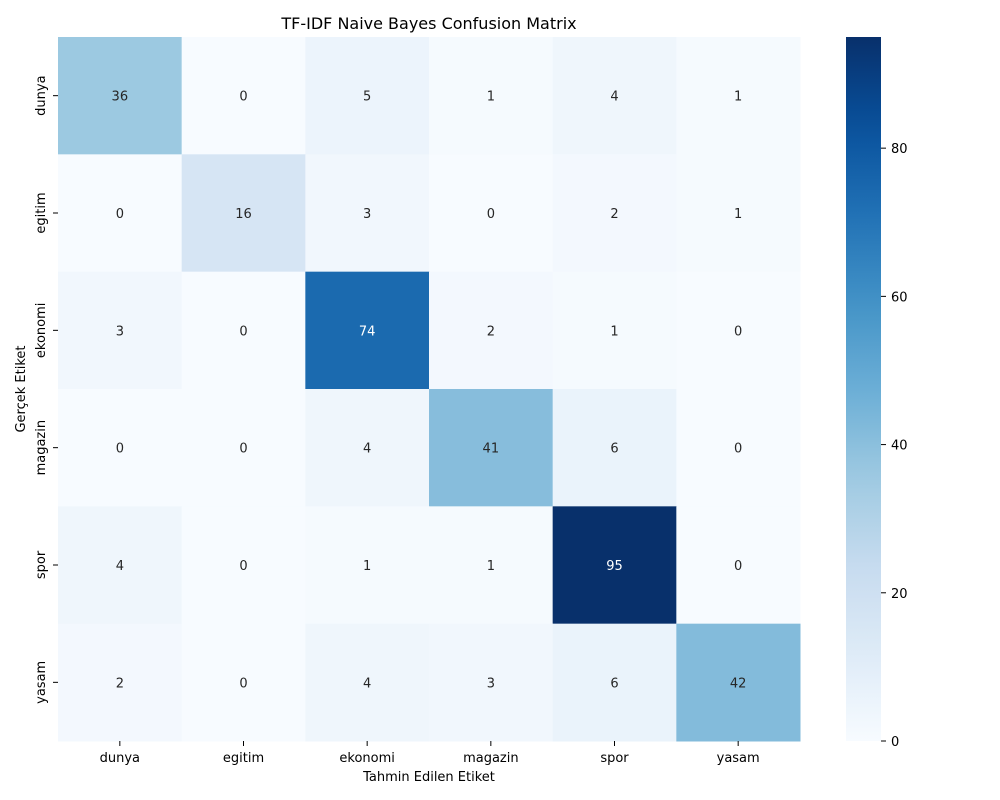 This screenshot has width=1000, height=800. I want to click on heatmap-cell-yasam-egitim, so click(243, 682).